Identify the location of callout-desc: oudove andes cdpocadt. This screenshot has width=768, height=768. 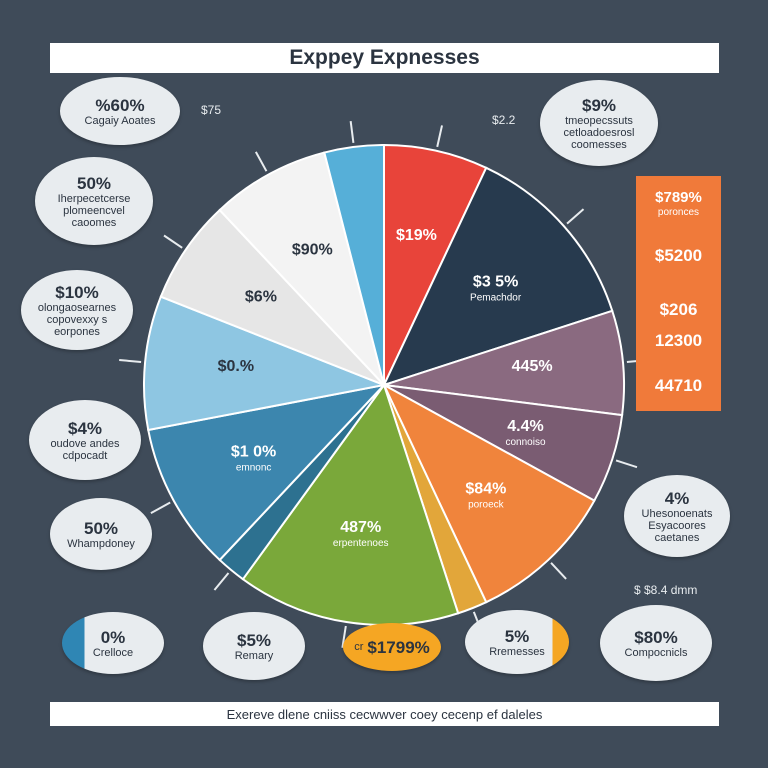
(85, 449).